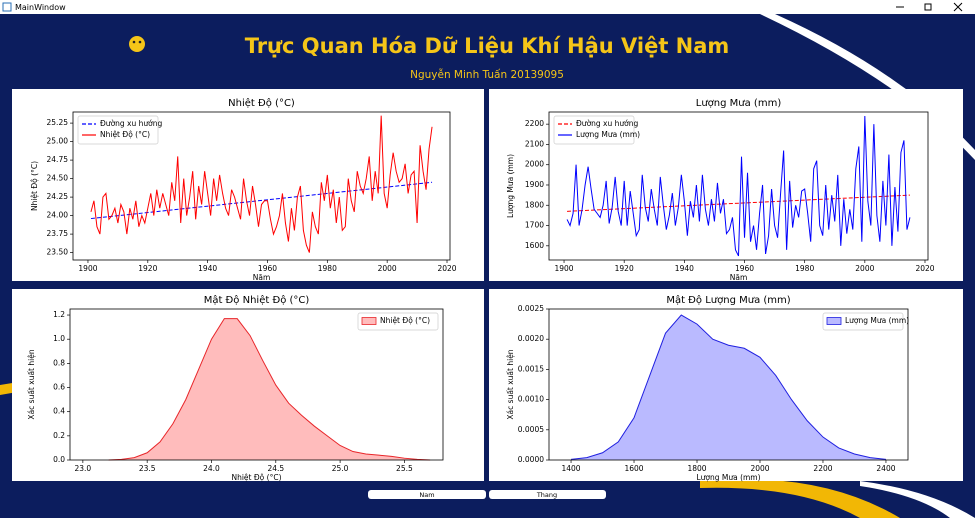  What do you see at coordinates (531, 308) in the screenshot?
I see `y-tick-label: 0.0025` at bounding box center [531, 308].